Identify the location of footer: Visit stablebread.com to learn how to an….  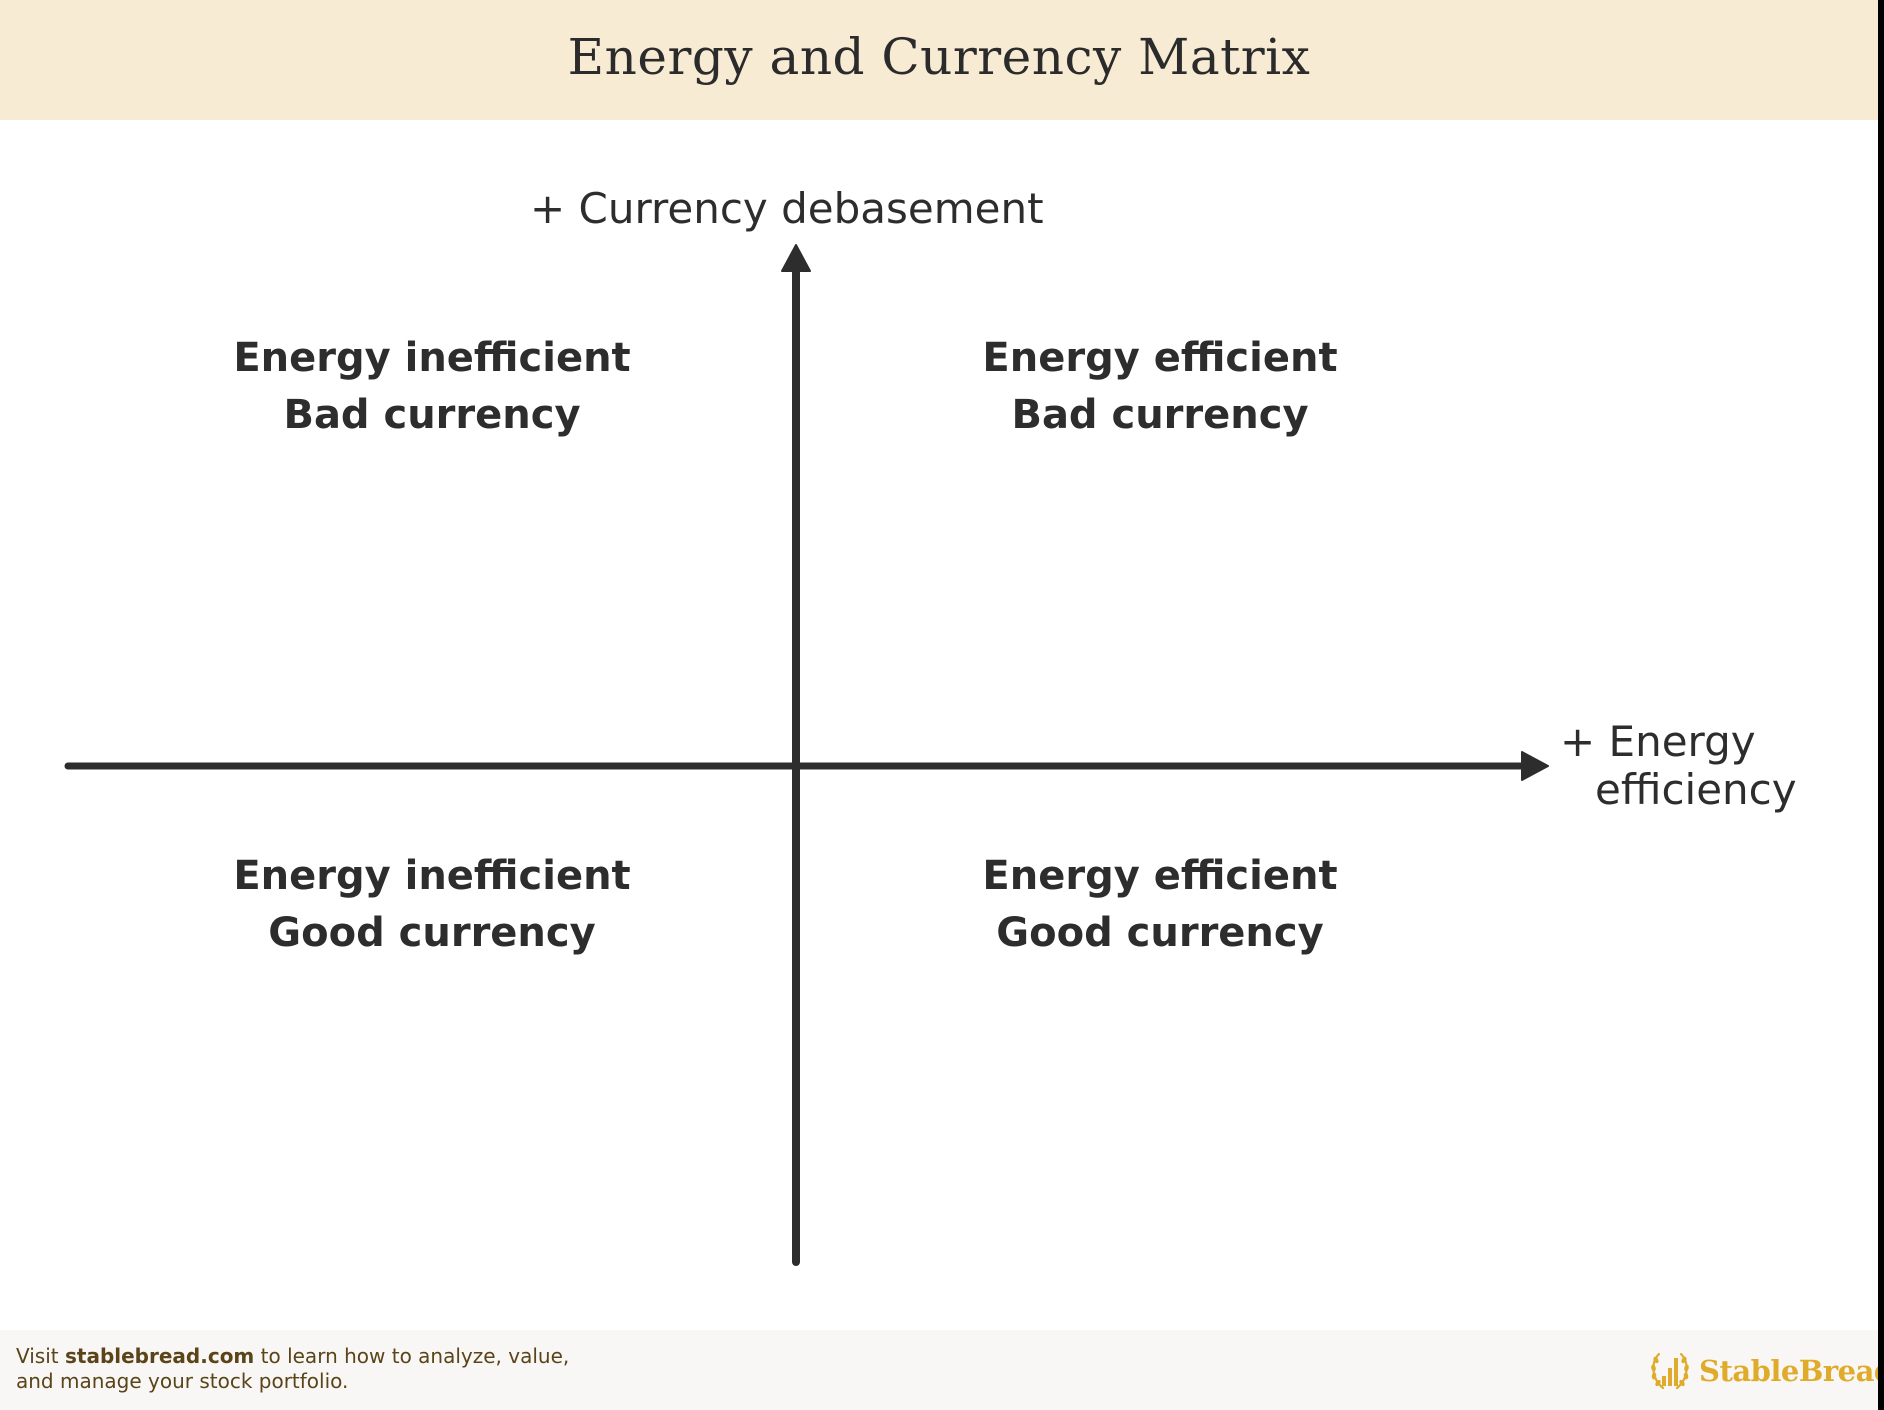
(942, 1370).